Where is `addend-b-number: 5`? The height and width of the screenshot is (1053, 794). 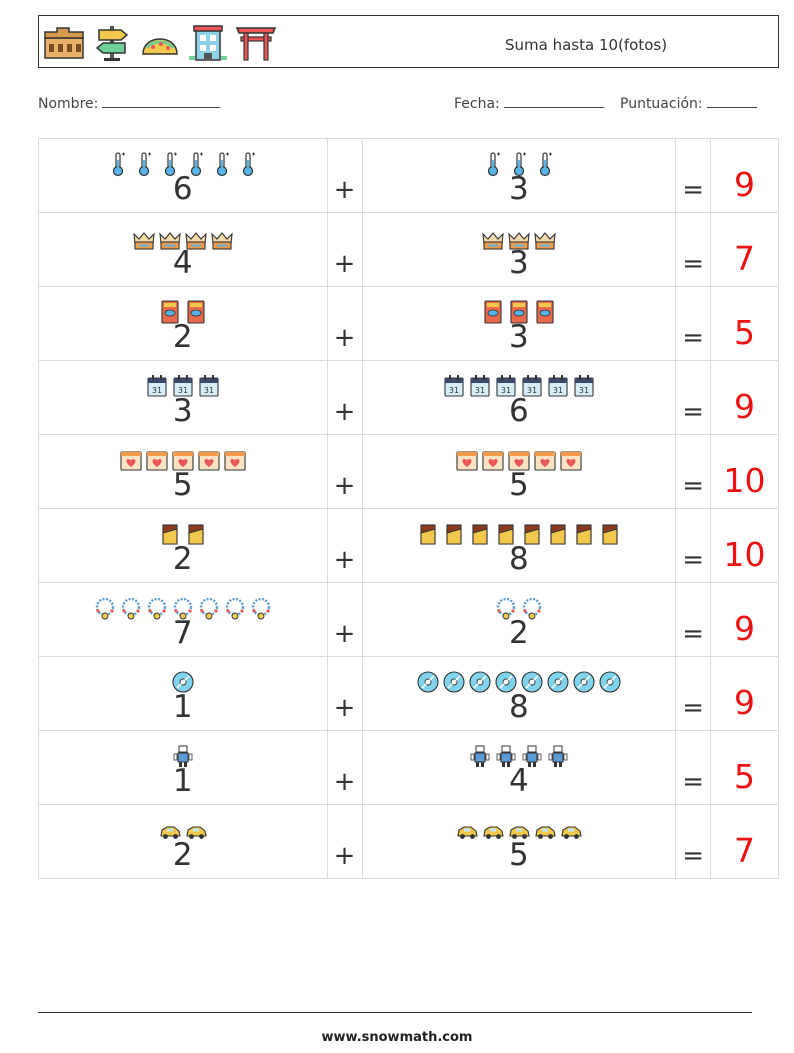 addend-b-number: 5 is located at coordinates (518, 485).